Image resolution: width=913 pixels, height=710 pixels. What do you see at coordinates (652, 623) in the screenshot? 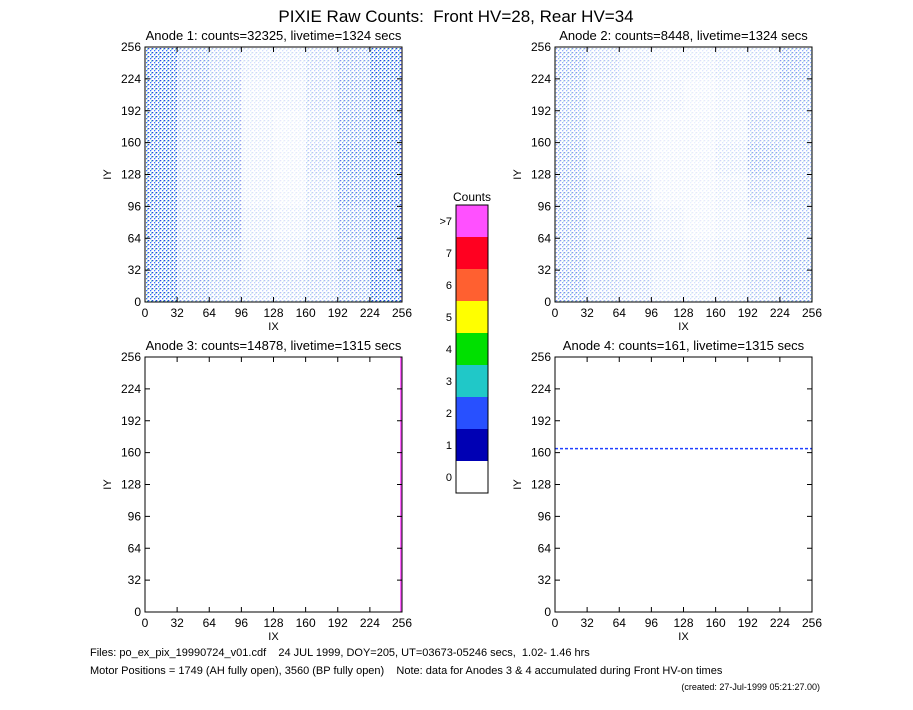
I see `x-tick-label: 96` at bounding box center [652, 623].